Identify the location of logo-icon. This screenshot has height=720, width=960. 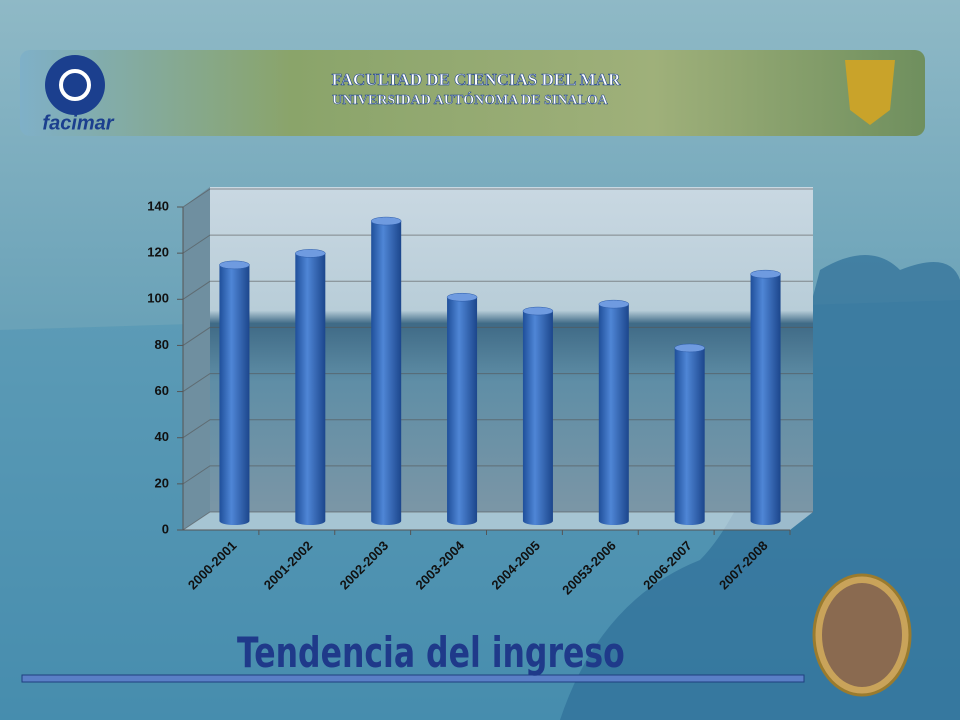
(75, 85).